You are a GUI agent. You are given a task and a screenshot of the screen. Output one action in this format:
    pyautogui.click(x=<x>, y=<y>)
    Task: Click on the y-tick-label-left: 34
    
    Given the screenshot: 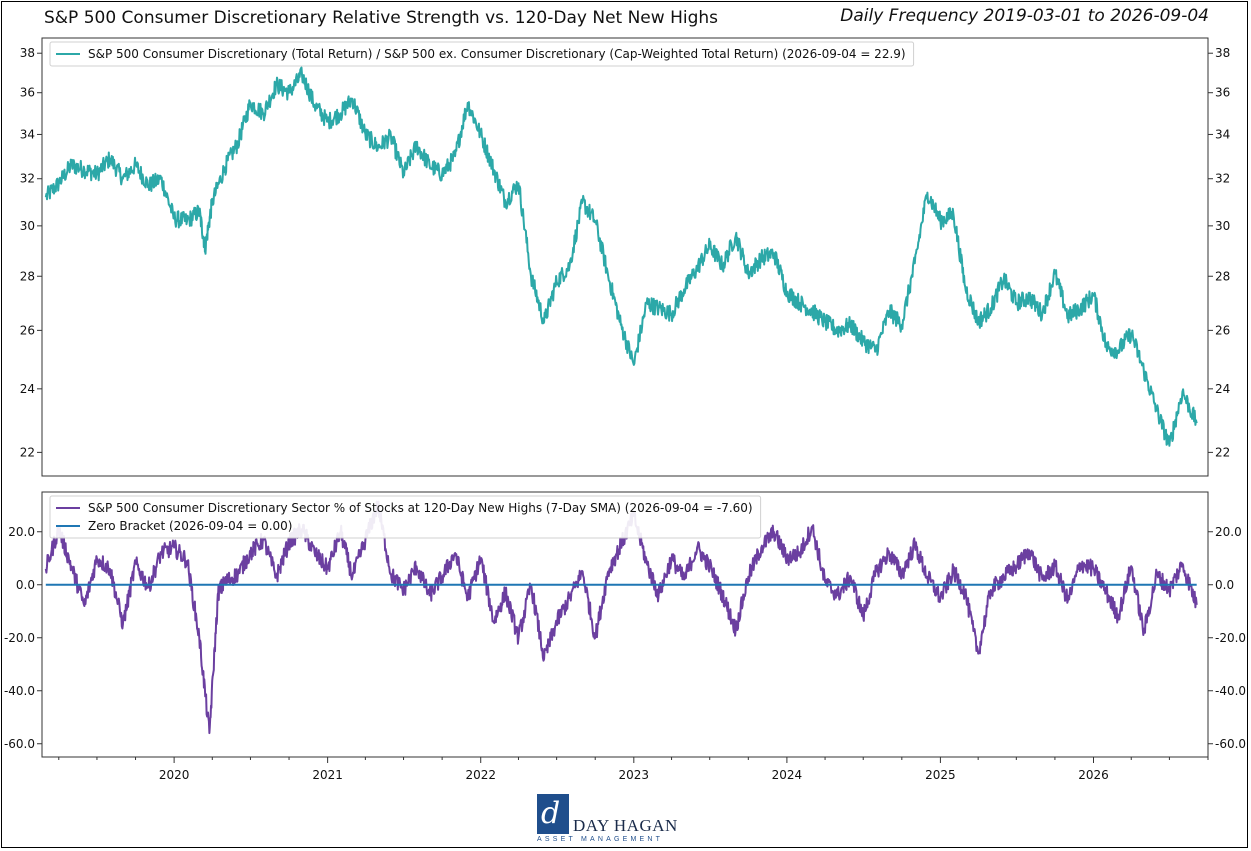 What is the action you would take?
    pyautogui.click(x=27, y=134)
    